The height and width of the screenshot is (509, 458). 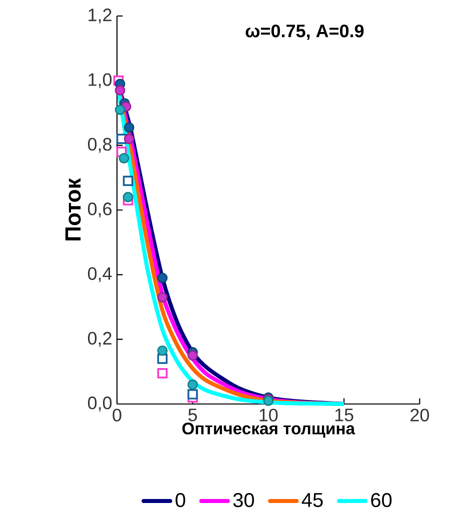 What do you see at coordinates (243, 500) in the screenshot?
I see `legend-label: 30` at bounding box center [243, 500].